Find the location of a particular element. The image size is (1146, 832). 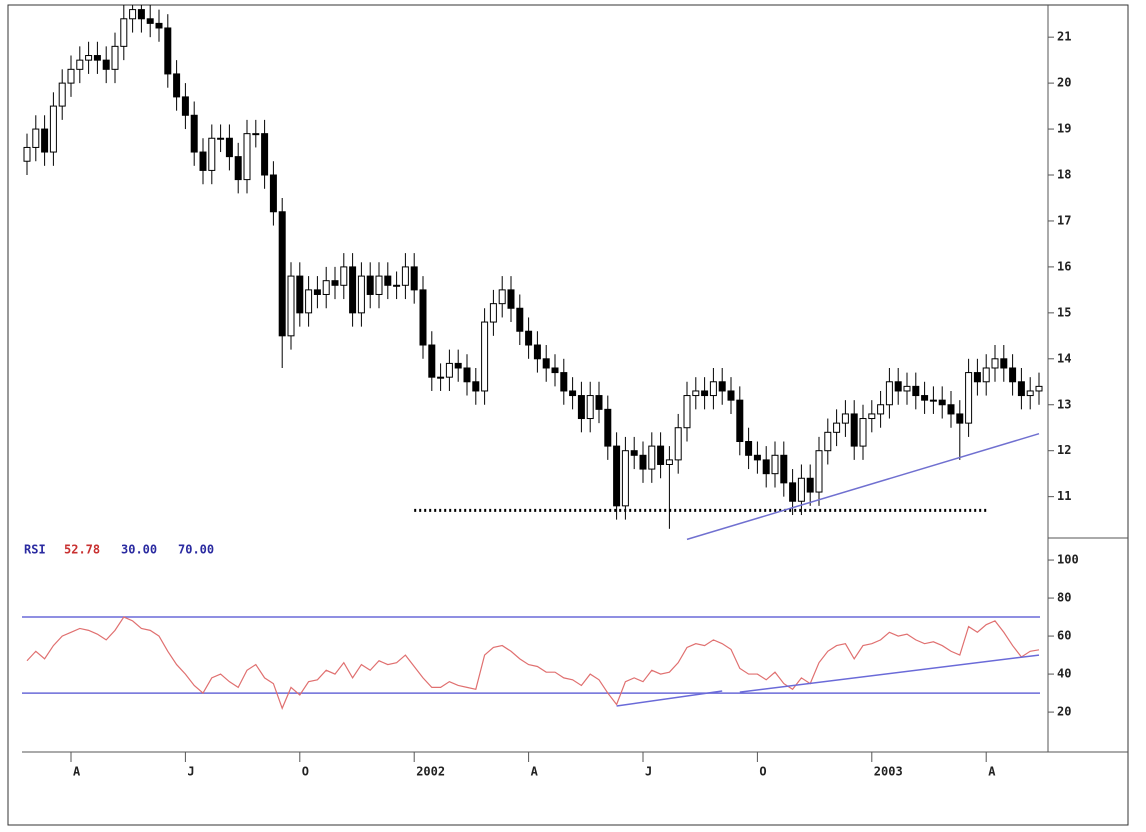

y-tick-label: 14 is located at coordinates (1064, 358).